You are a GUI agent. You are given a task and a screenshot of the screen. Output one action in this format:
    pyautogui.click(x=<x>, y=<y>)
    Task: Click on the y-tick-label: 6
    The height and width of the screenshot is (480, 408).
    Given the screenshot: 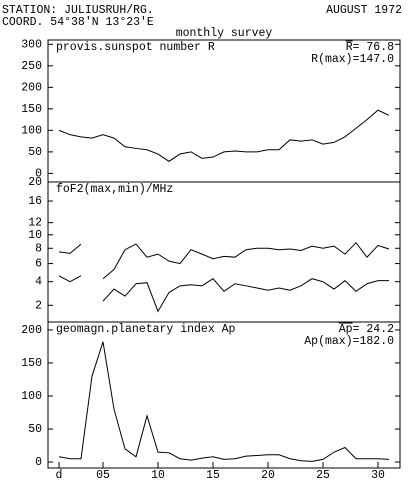 What is the action you would take?
    pyautogui.click(x=38, y=264)
    